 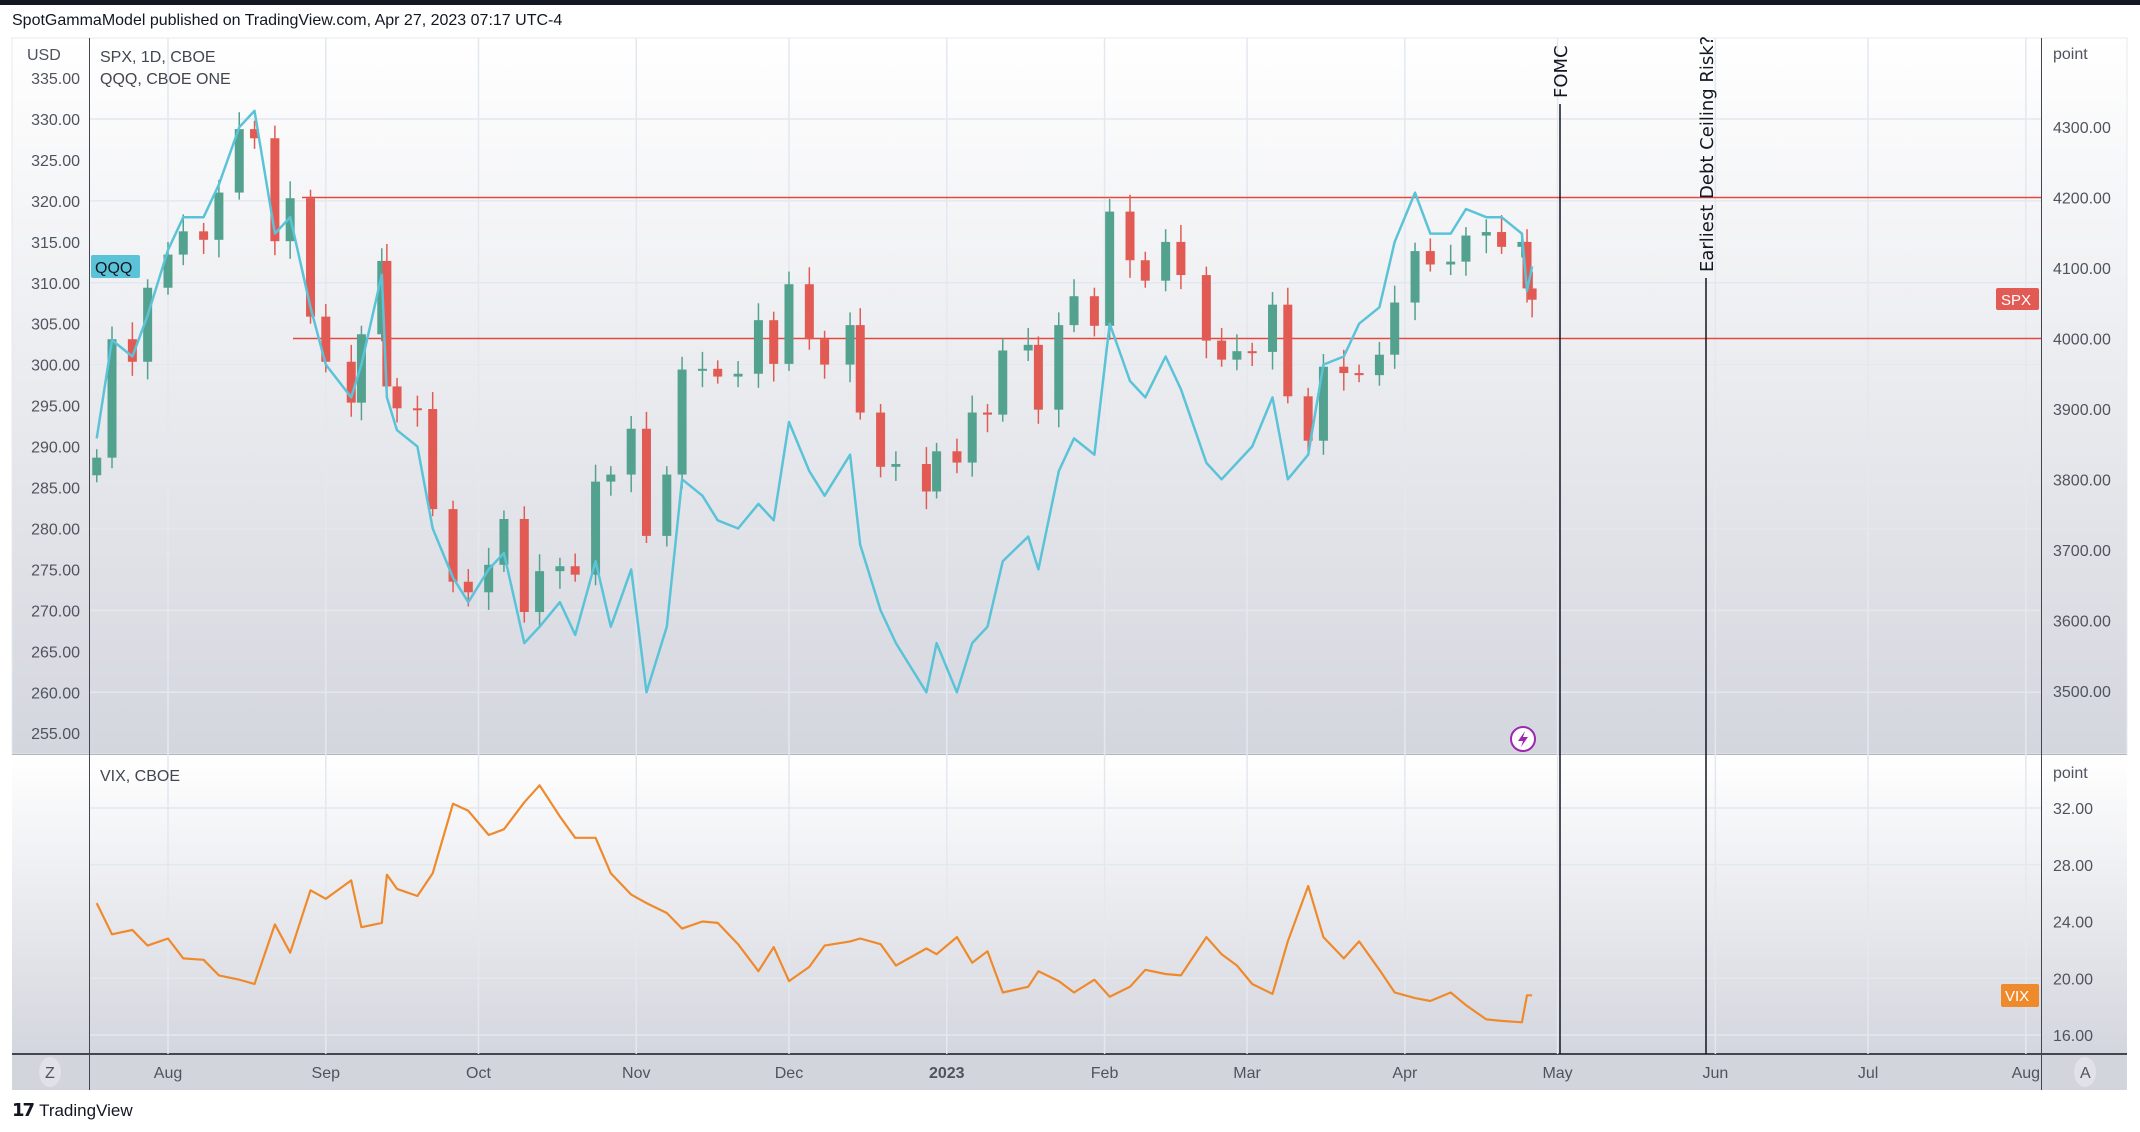 I want to click on tradingview-logo: 𝟭𝟳 TradingView, so click(x=72, y=1110).